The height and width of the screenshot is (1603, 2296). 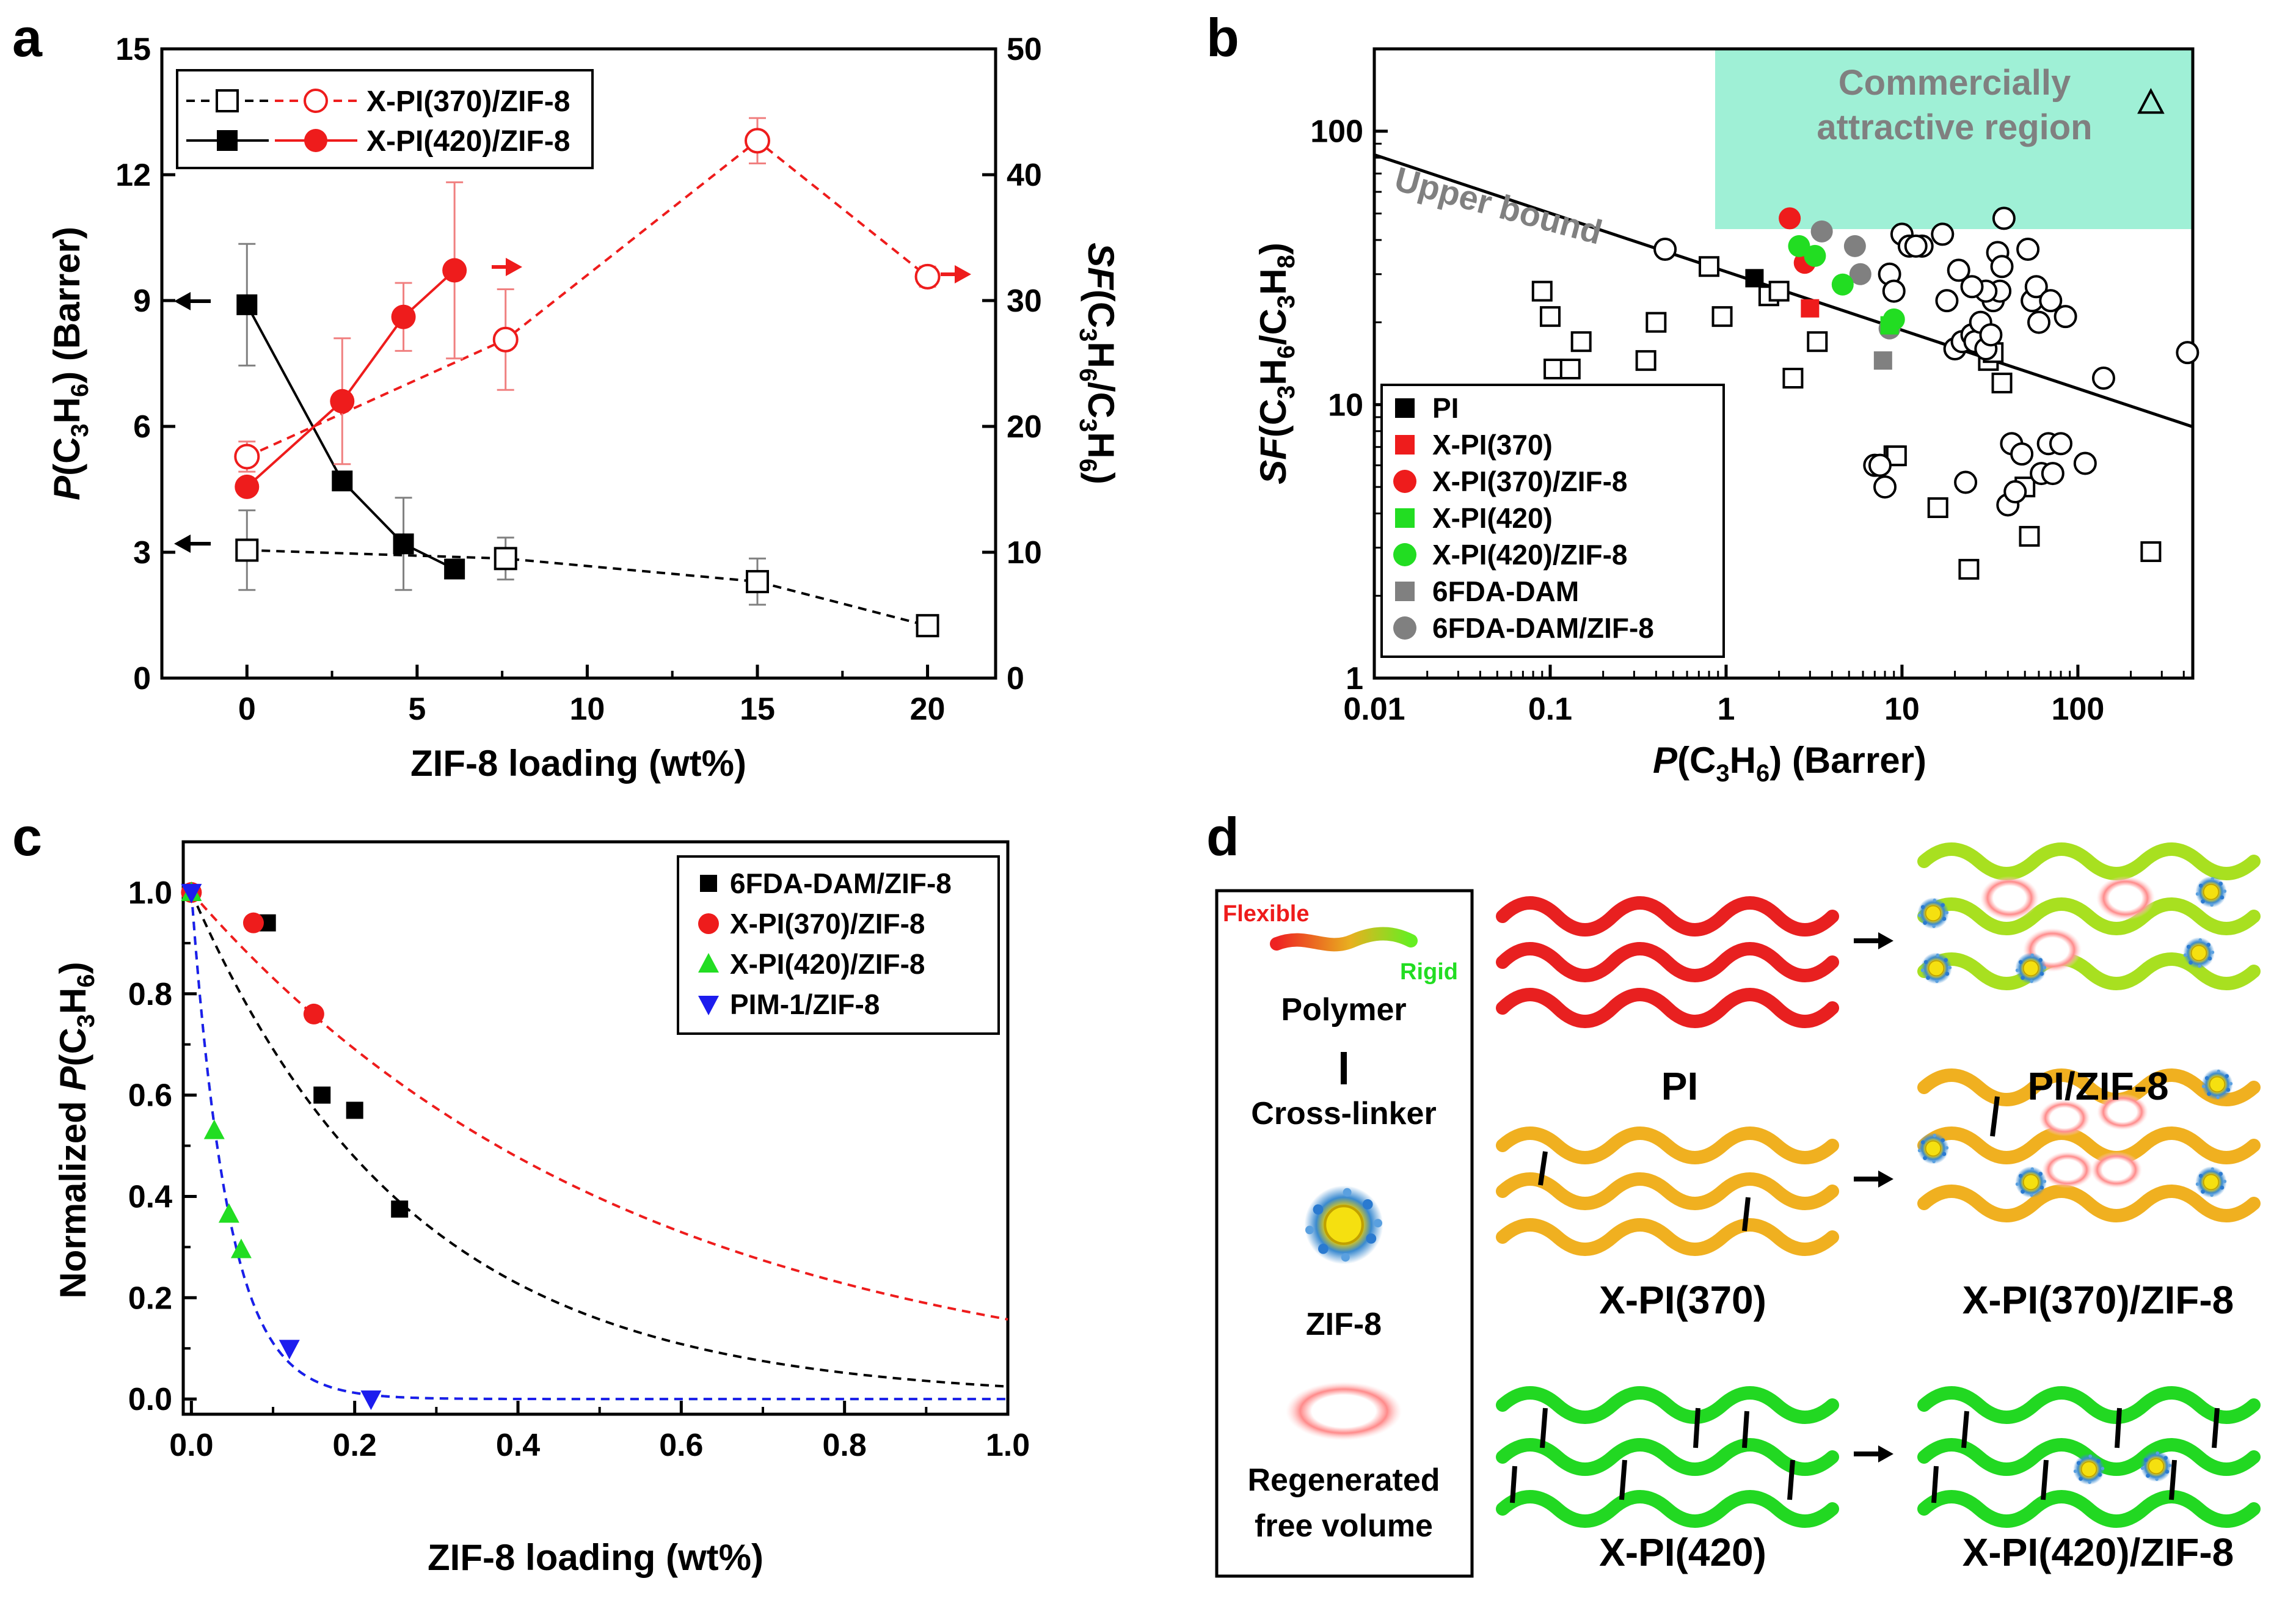 What do you see at coordinates (681, 1445) in the screenshot?
I see `panel-c-x-tick-label: 0.6` at bounding box center [681, 1445].